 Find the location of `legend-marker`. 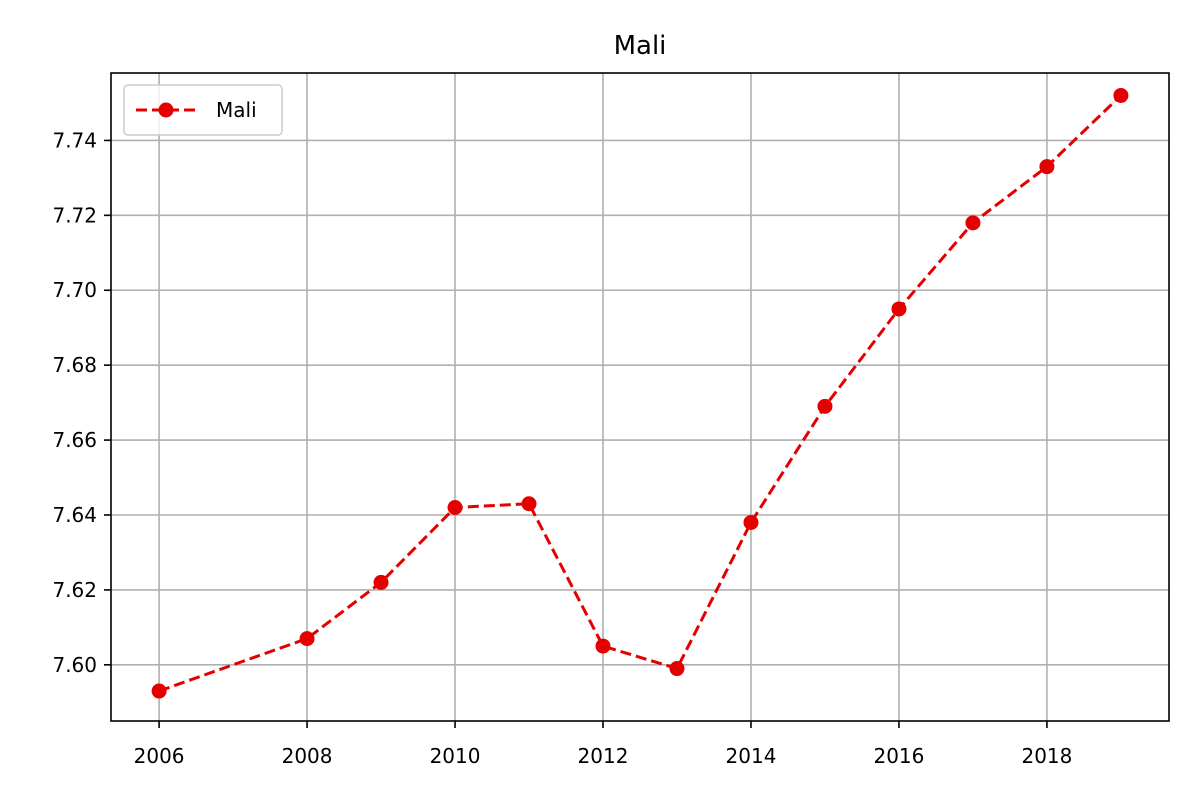

legend-marker is located at coordinates (166, 110).